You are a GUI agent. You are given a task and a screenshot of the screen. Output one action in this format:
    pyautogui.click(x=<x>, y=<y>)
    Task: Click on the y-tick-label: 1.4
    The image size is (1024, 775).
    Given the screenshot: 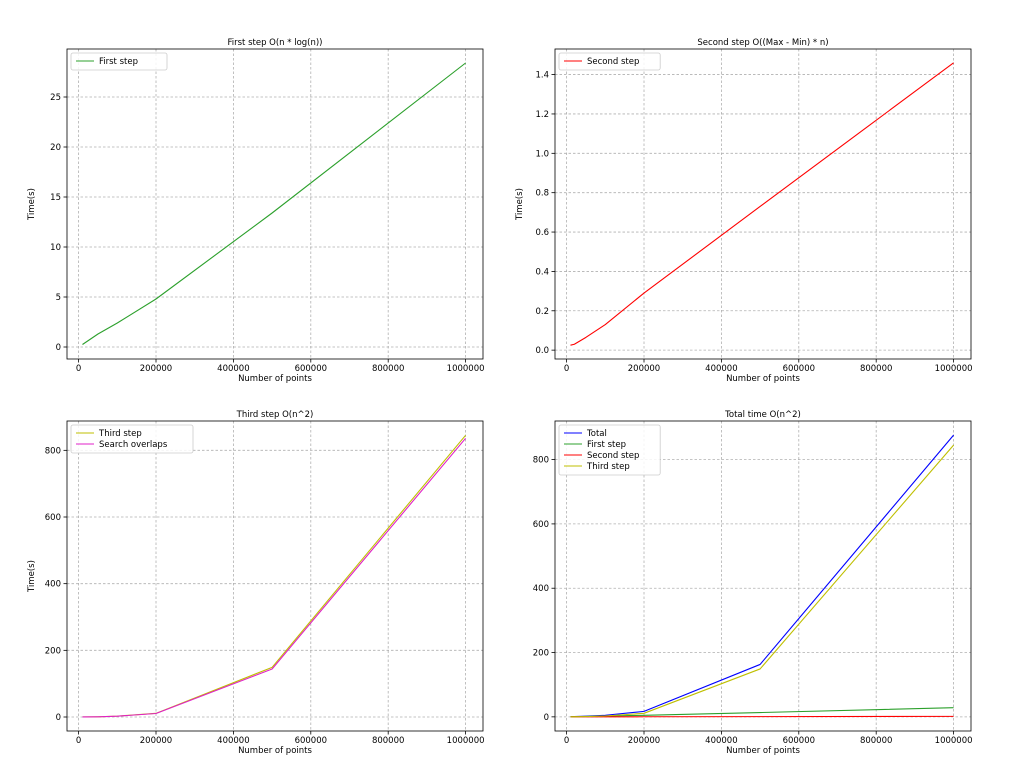 What is the action you would take?
    pyautogui.click(x=542, y=76)
    